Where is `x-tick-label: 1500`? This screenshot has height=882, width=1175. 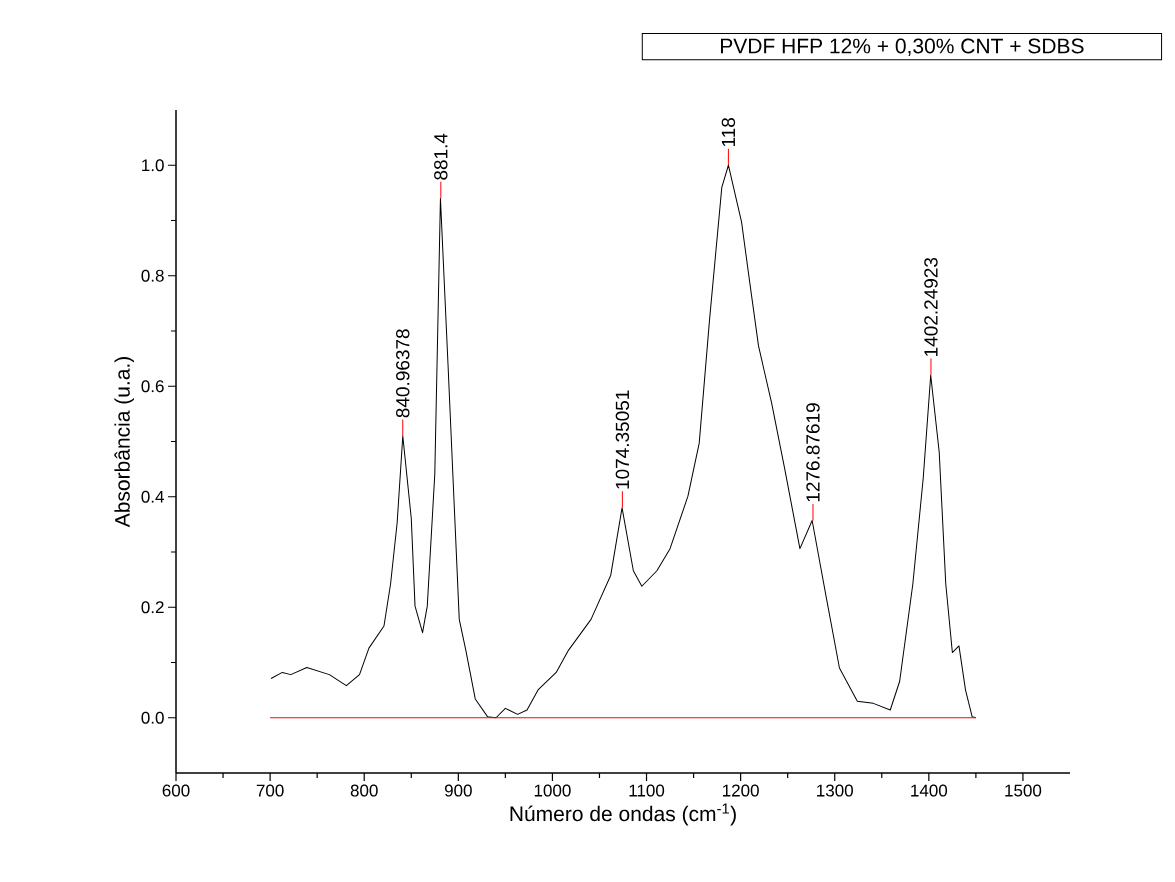 x-tick-label: 1500 is located at coordinates (1023, 790).